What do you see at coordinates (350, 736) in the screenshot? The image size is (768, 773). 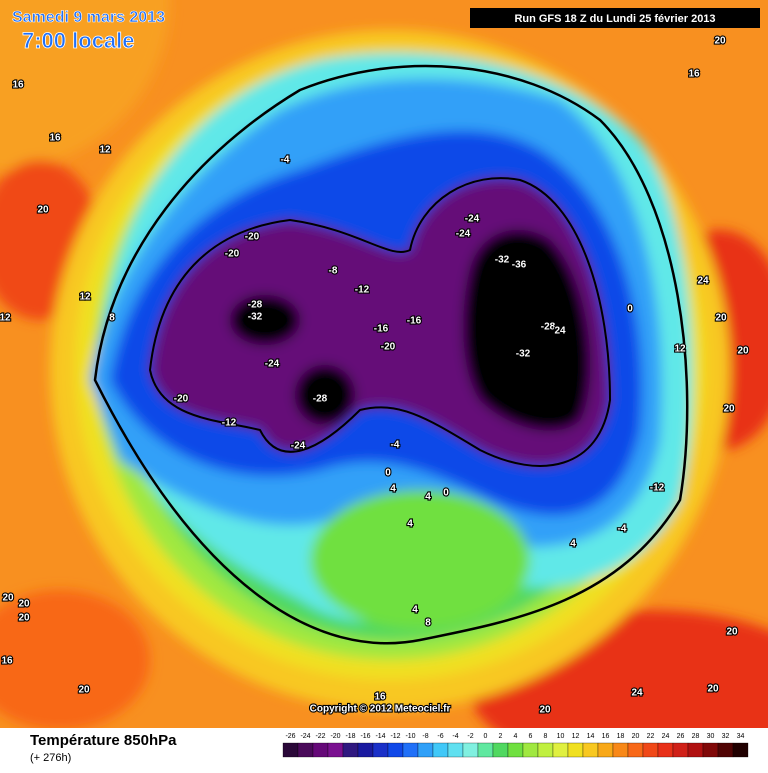 I see `colorbar-label: -18` at bounding box center [350, 736].